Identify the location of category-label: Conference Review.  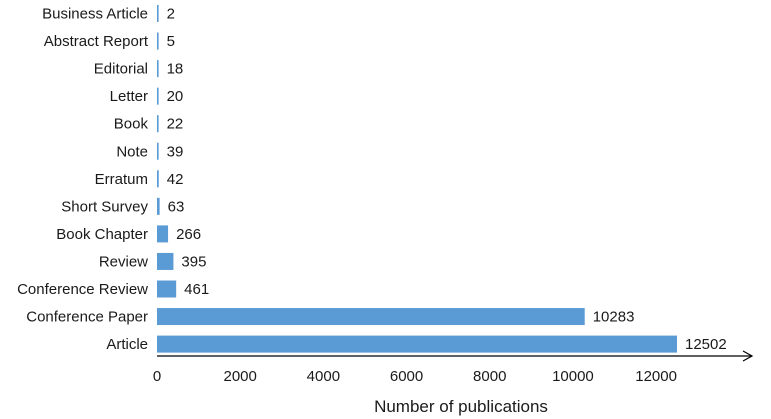
(82, 289).